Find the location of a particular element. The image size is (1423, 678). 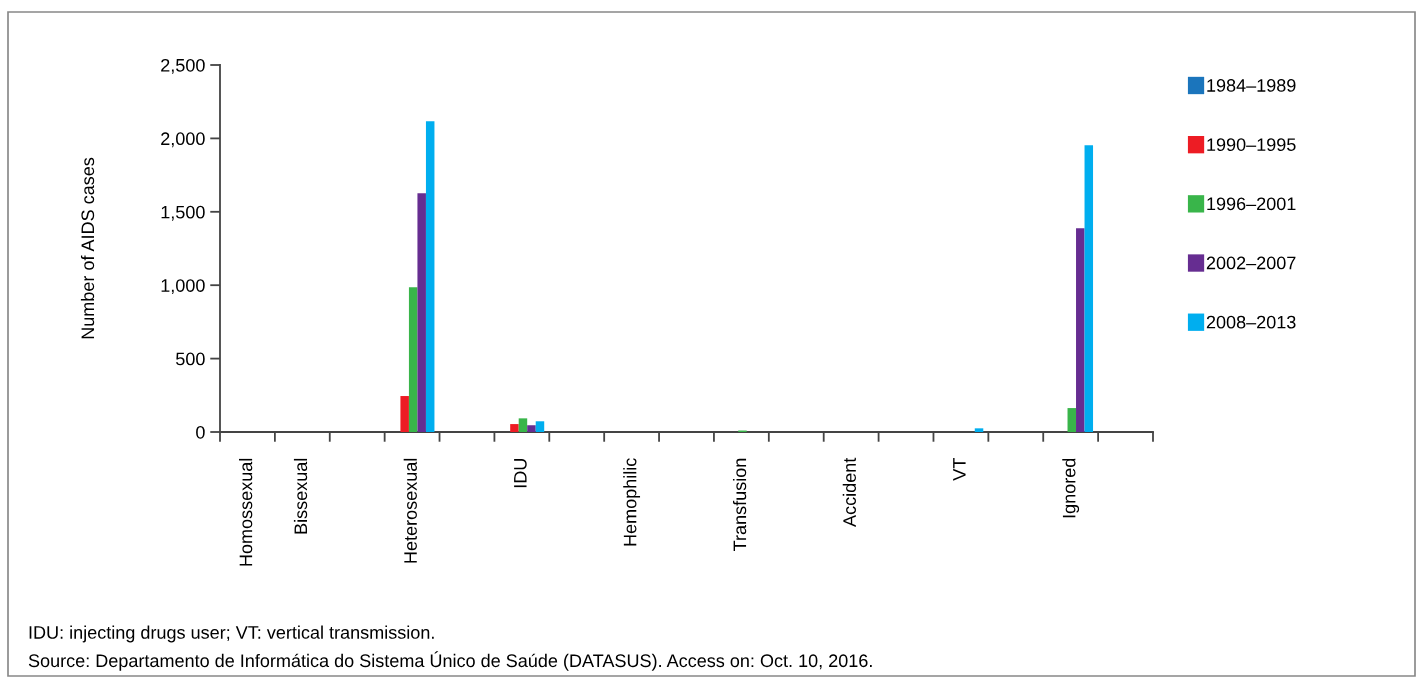

y-tick-label: 1,000 is located at coordinates (183, 287).